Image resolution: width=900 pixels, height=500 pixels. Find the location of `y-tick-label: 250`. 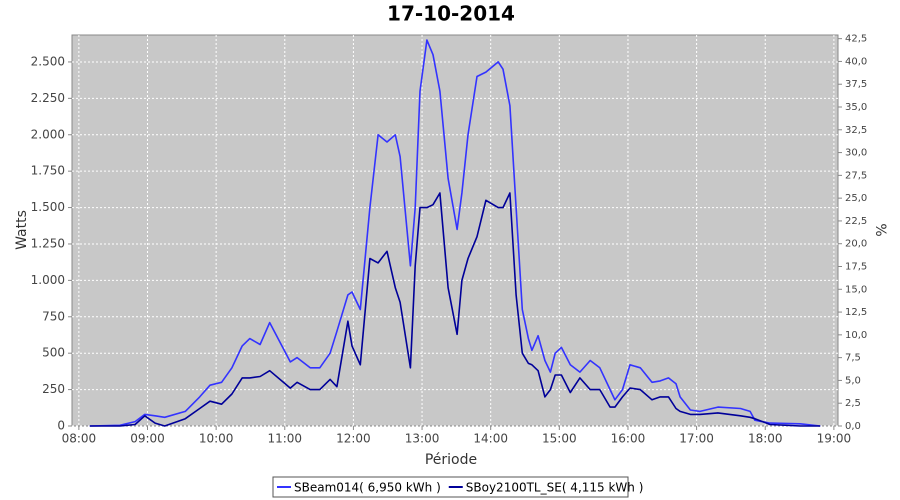

y-tick-label: 250 is located at coordinates (53, 389).